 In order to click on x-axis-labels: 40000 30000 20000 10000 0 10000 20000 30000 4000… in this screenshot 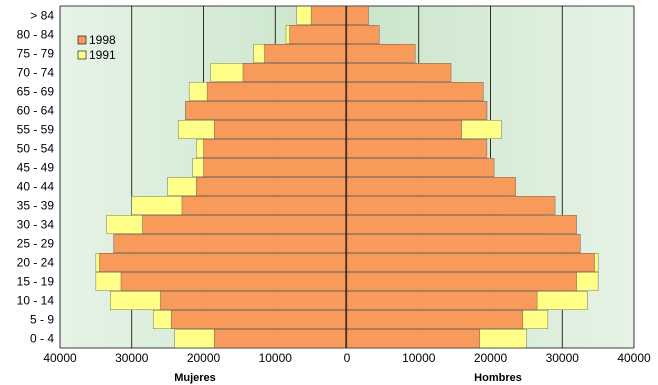, I will do `click(347, 358)`.